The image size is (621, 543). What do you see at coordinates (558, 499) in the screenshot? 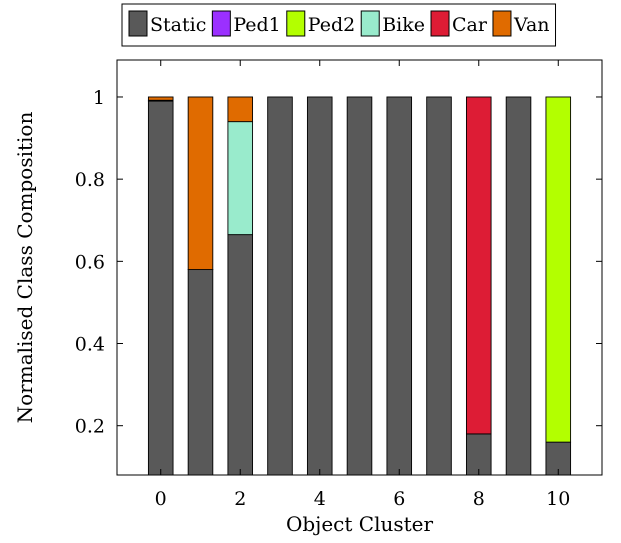
I see `x-tick-label: 10` at bounding box center [558, 499].